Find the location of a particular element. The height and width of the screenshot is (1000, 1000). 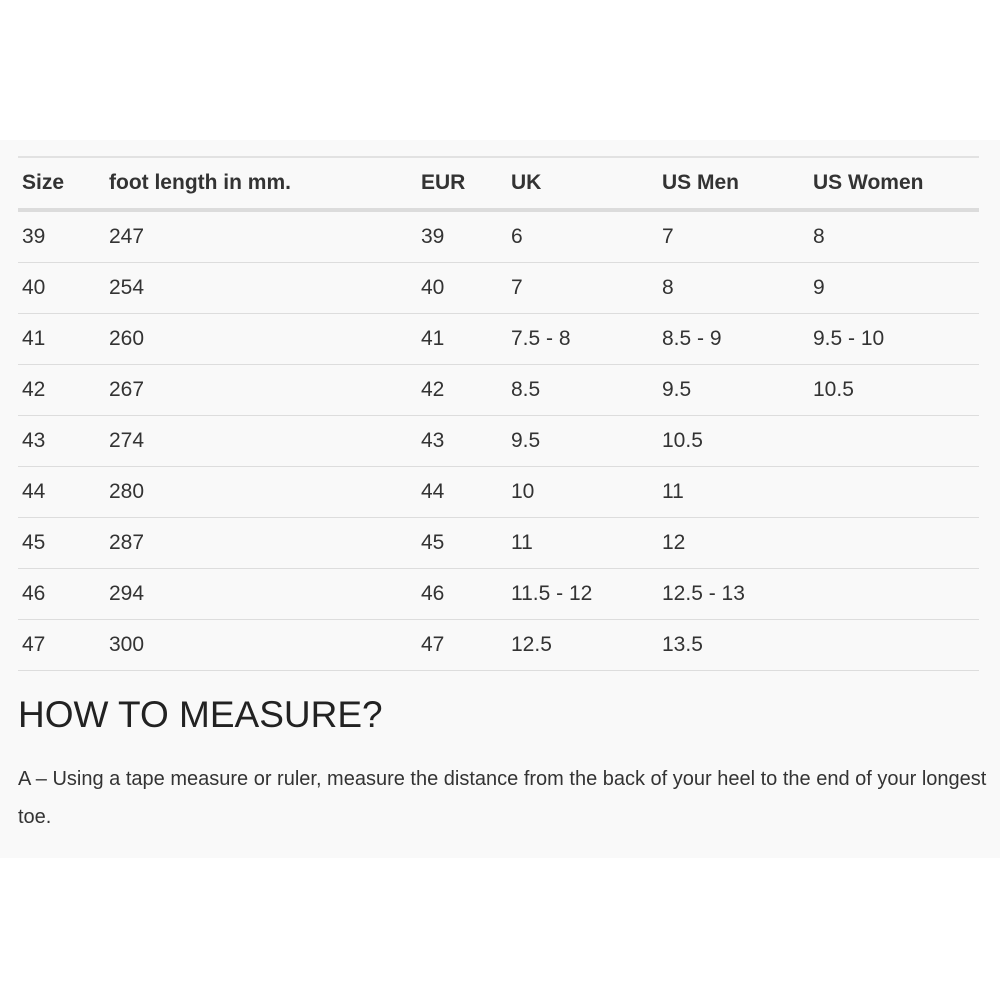

cell-uk: 6 is located at coordinates (517, 236).